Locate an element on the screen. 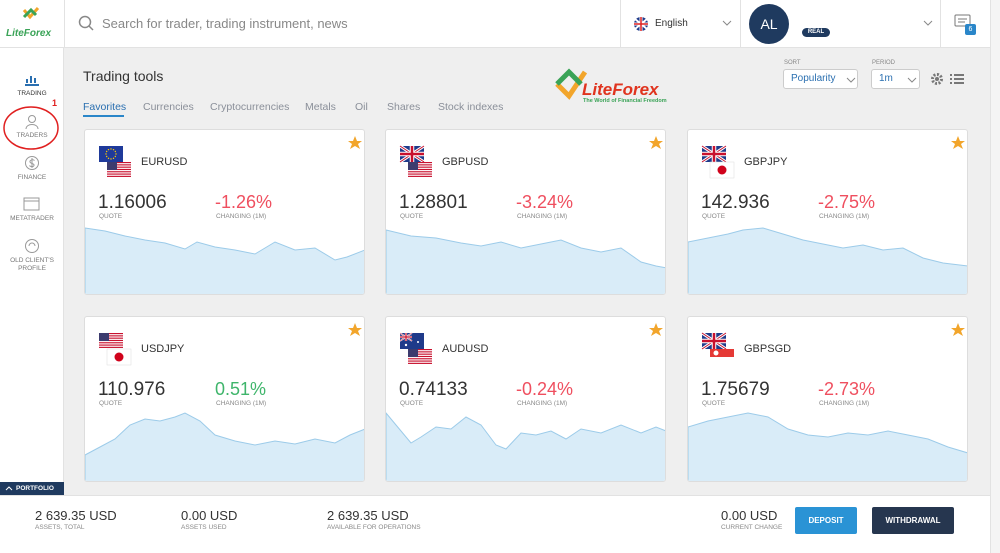 The image size is (1000, 553). tab-underline is located at coordinates (103, 116).